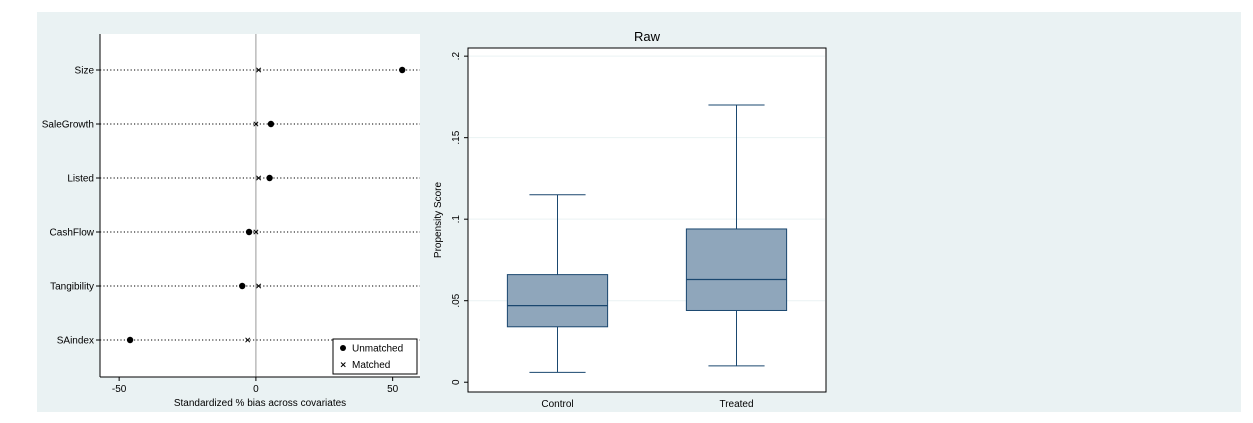 The width and height of the screenshot is (1253, 423). Describe the element at coordinates (456, 300) in the screenshot. I see `y-tick-label: .05` at that location.